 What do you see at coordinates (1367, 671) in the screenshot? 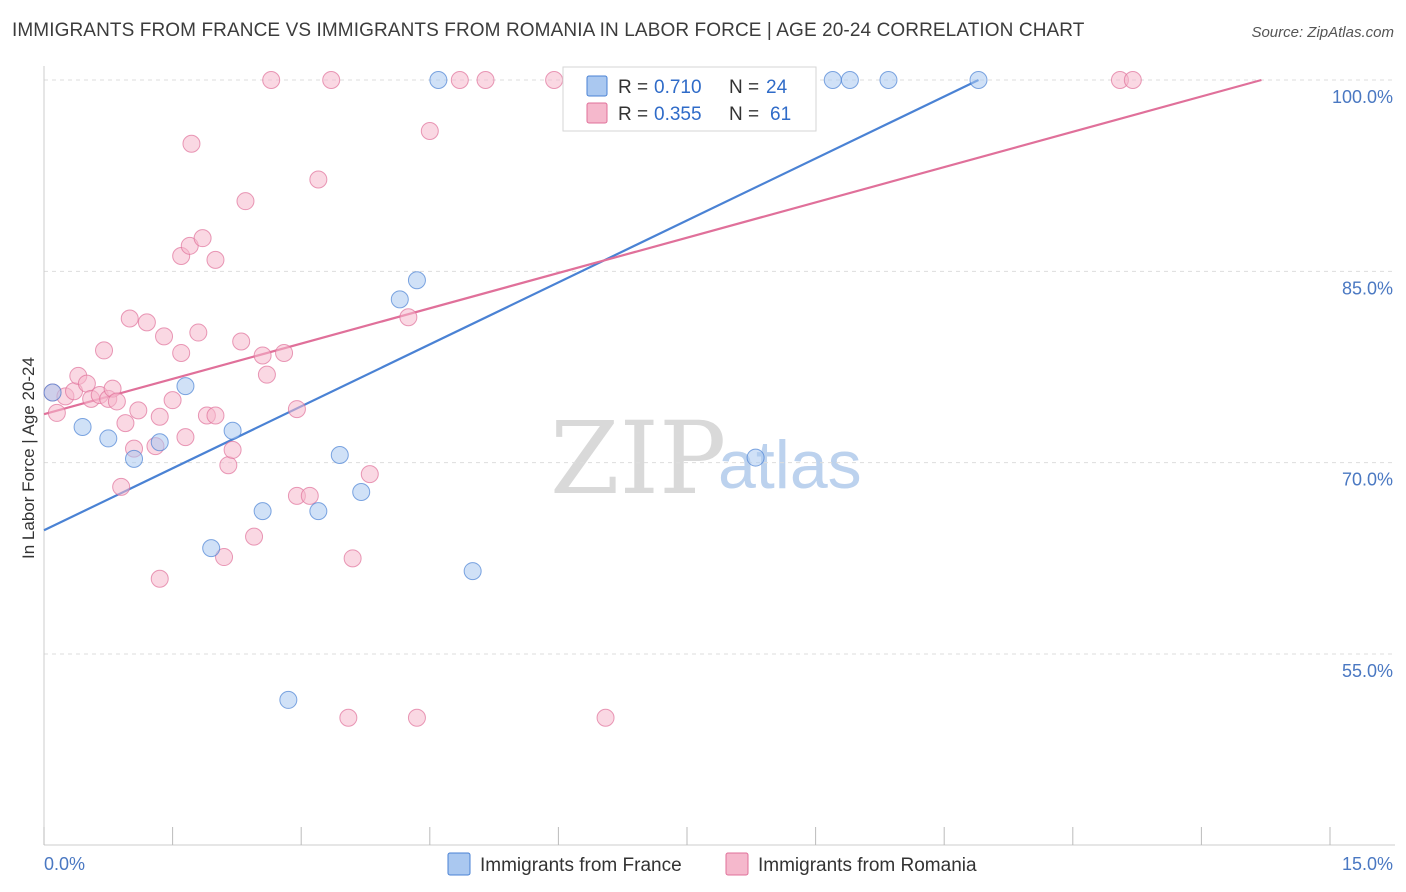
I see `y-tick-label-3: 55.0%` at bounding box center [1367, 671].